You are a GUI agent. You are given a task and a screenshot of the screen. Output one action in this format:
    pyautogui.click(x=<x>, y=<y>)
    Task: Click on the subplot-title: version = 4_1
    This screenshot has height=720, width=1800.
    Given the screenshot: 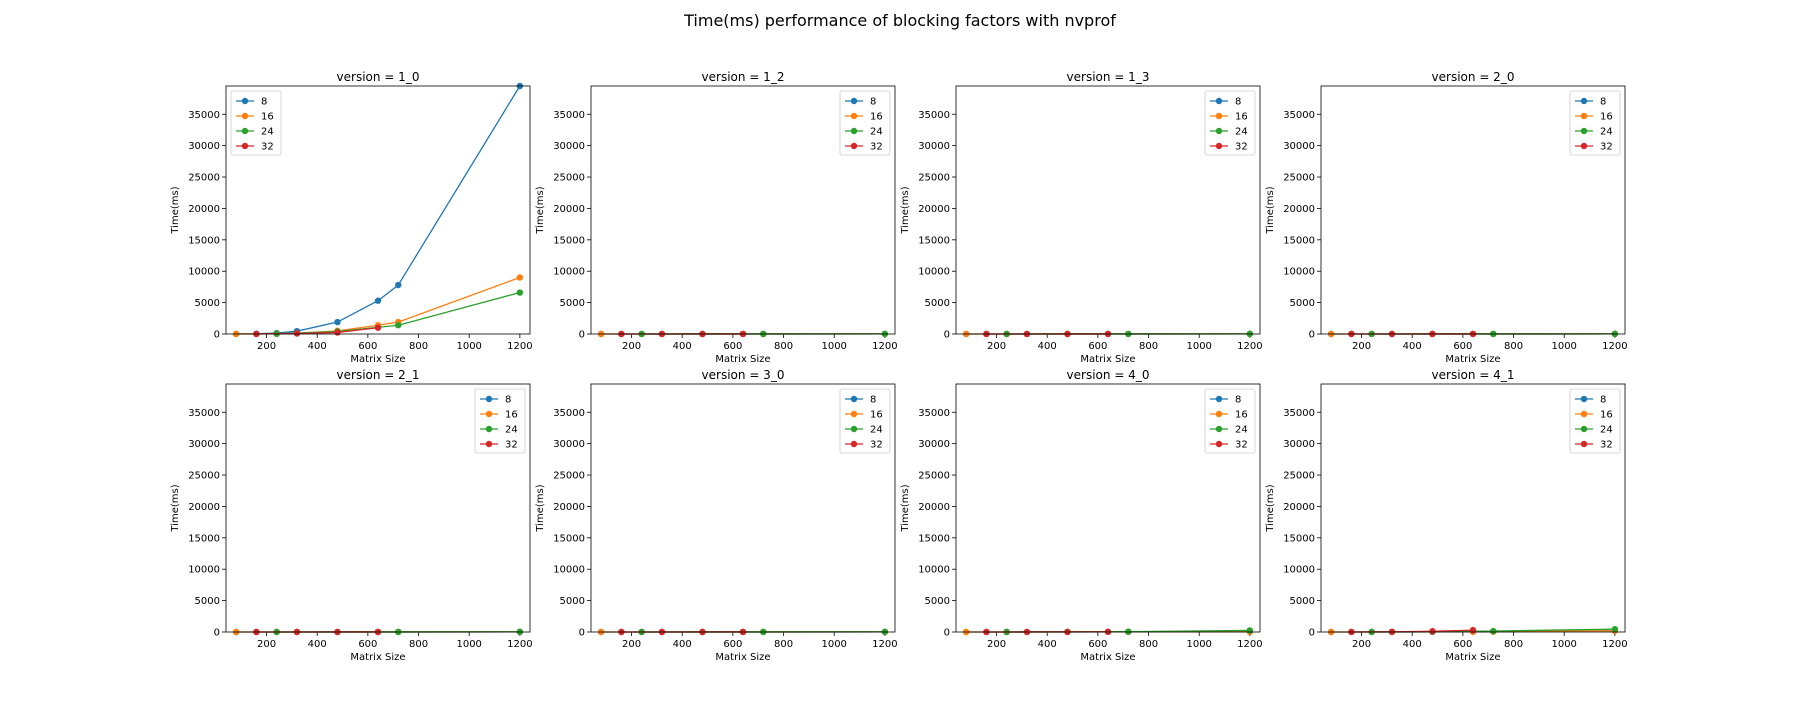 What is the action you would take?
    pyautogui.click(x=1473, y=375)
    